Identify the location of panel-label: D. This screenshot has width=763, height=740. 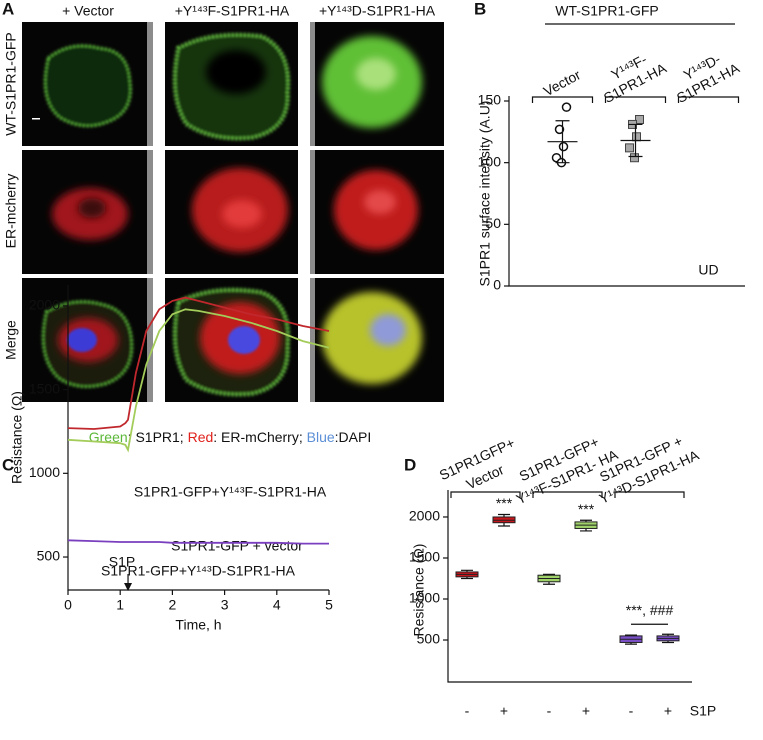
(410, 464).